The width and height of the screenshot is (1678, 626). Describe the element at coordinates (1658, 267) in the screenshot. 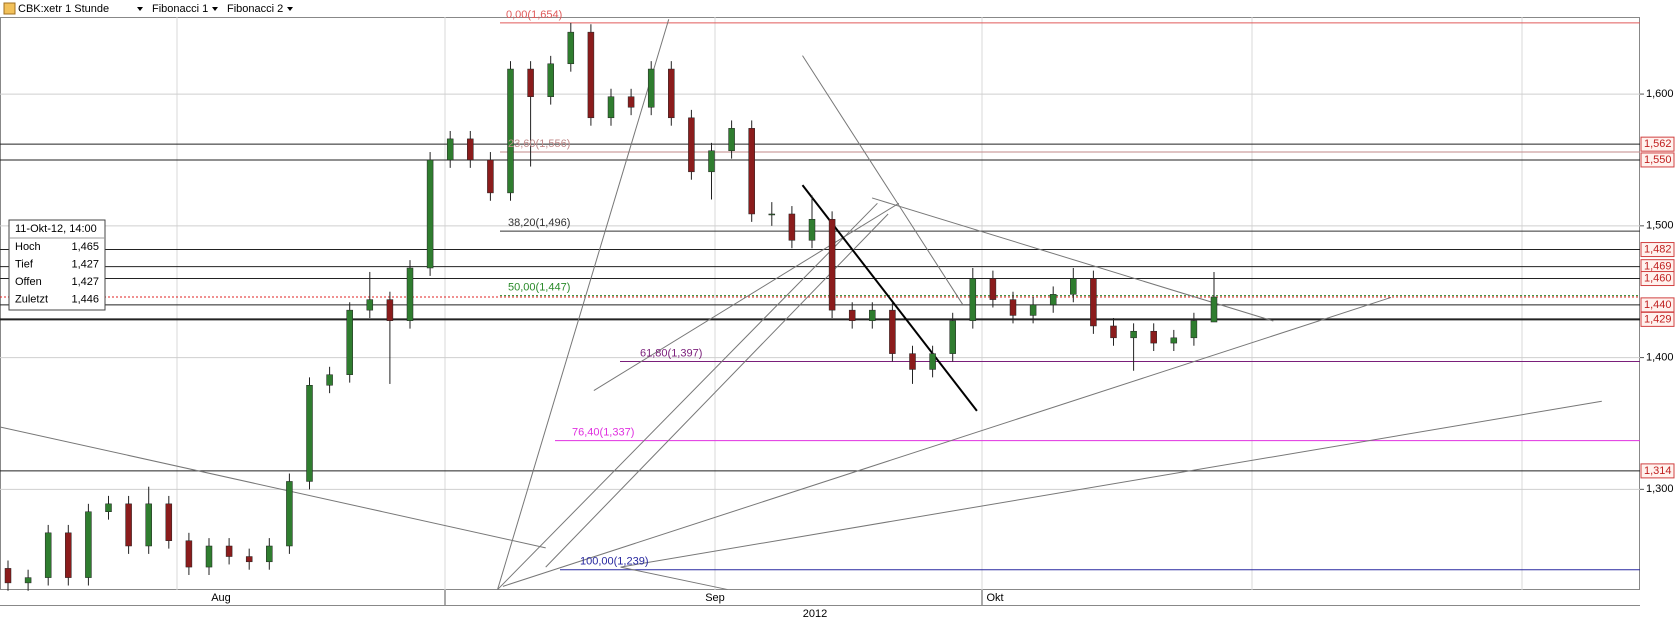

I see `level-label: 1,469` at that location.